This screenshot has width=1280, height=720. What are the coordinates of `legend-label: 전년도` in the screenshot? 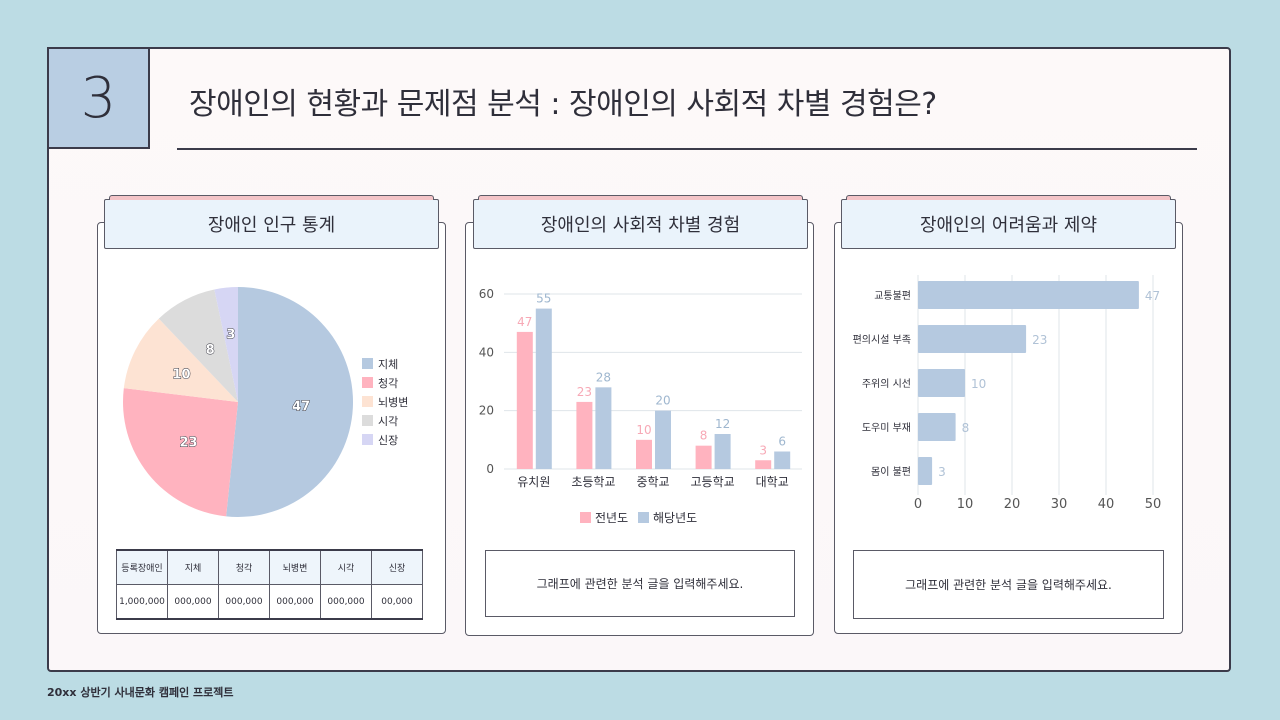 It's located at (611, 518).